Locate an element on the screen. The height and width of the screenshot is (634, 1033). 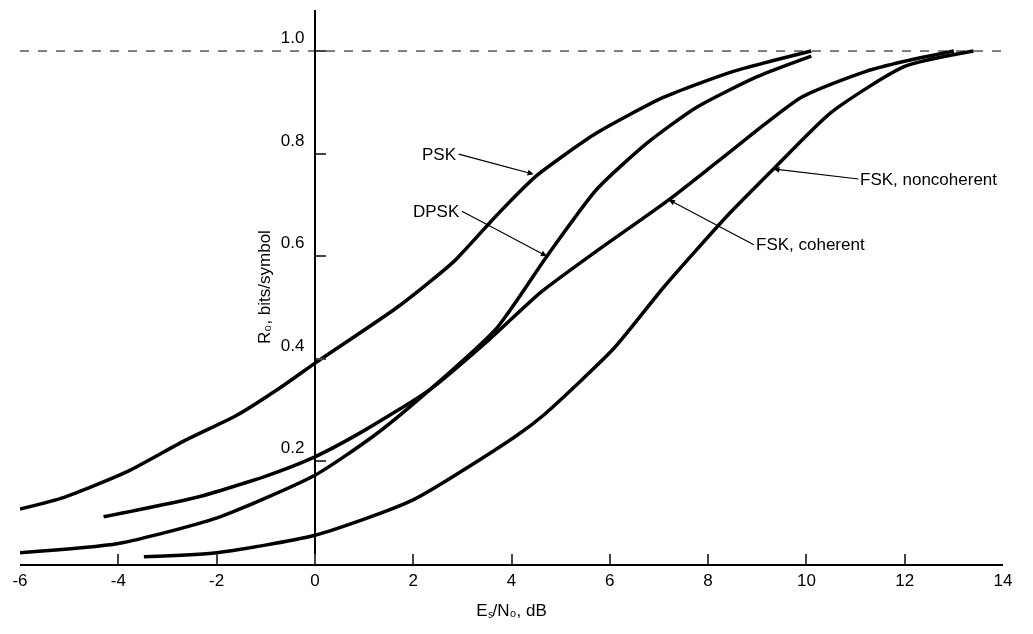
x-tick-label: 14 is located at coordinates (1003, 581).